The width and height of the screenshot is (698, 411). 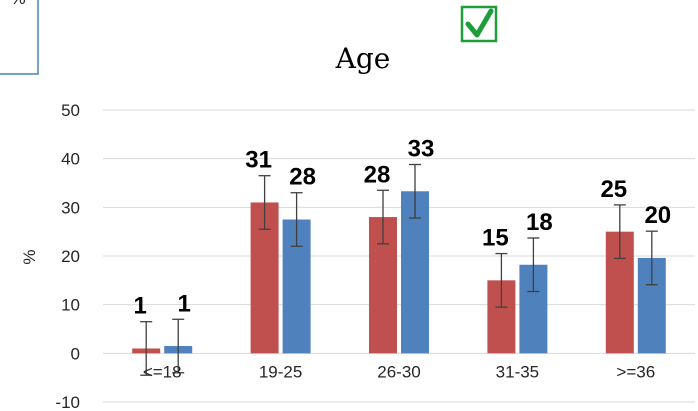 What do you see at coordinates (19, 37) in the screenshot?
I see `side-panel` at bounding box center [19, 37].